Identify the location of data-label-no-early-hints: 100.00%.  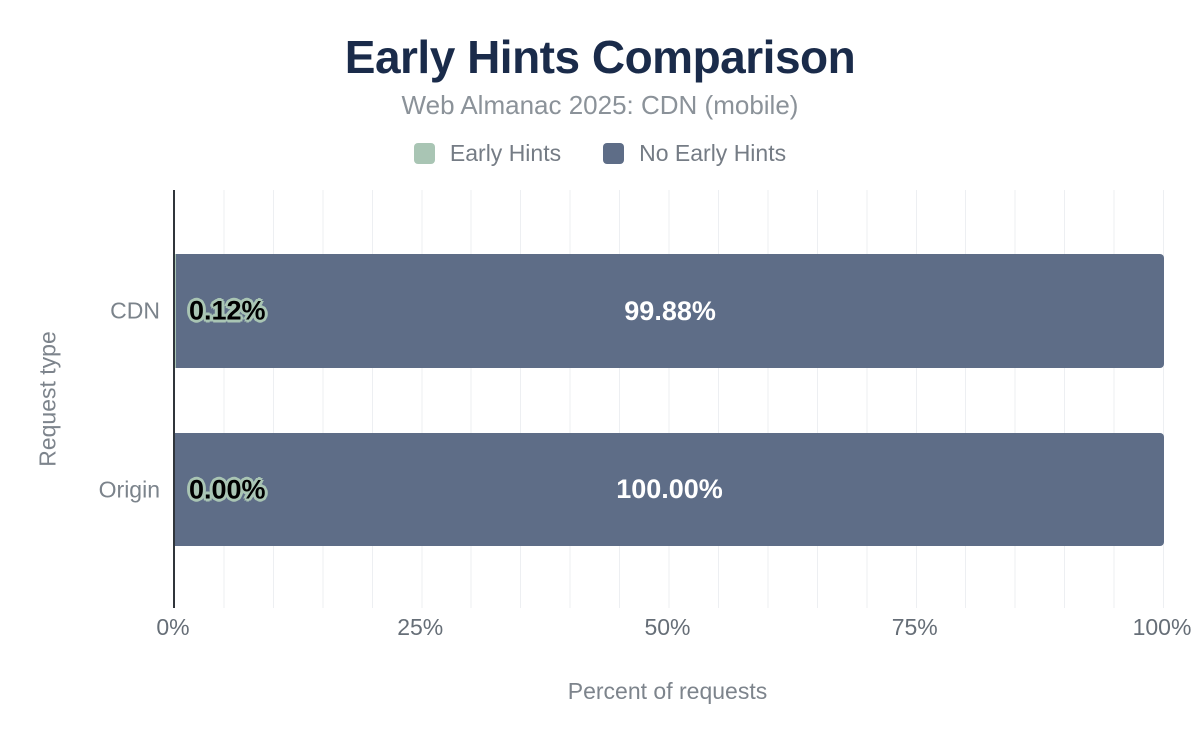
(669, 489).